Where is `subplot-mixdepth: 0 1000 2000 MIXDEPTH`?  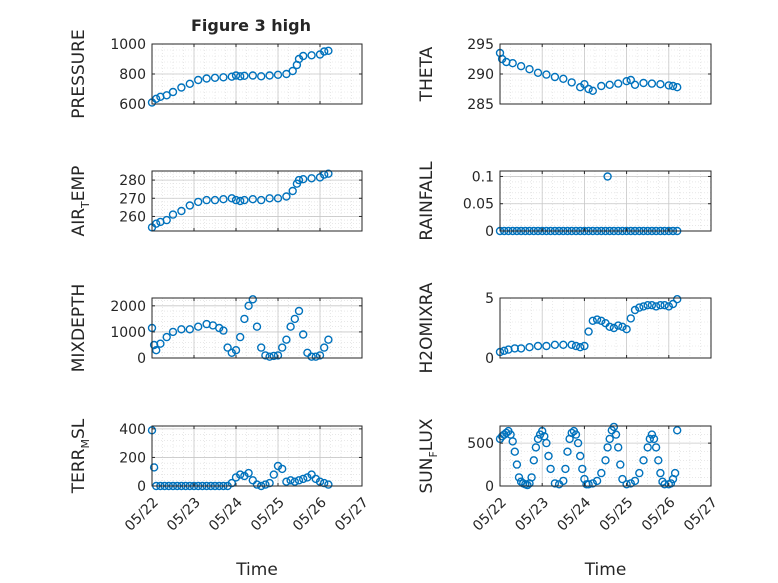 subplot-mixdepth: 0 1000 2000 MIXDEPTH is located at coordinates (216, 328).